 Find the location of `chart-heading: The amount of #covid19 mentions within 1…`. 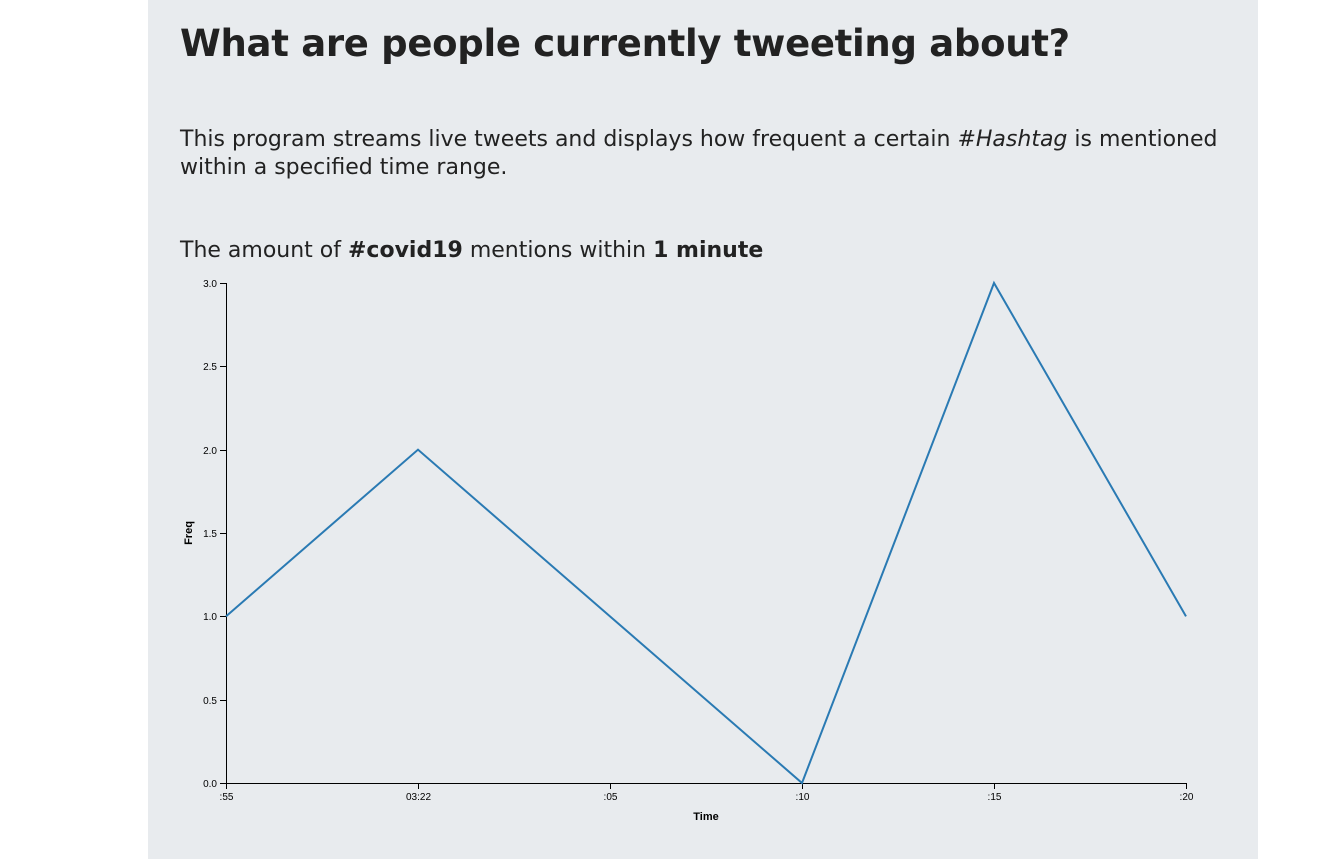

chart-heading: The amount of #covid19 mentions within 1… is located at coordinates (471, 250).